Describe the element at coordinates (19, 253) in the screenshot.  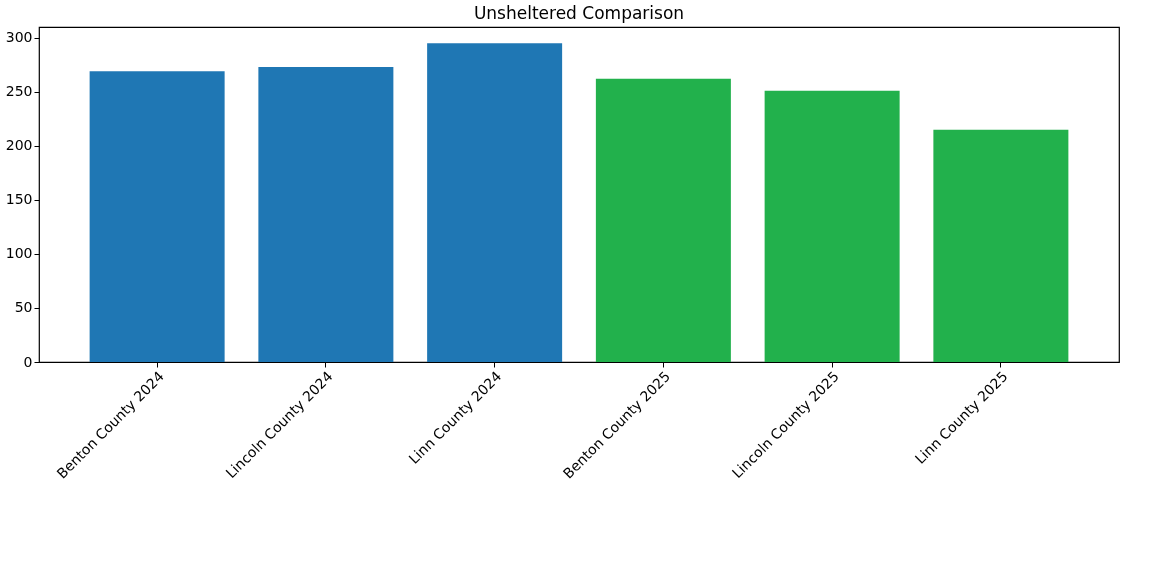
I see `y-tick-label: 100` at that location.